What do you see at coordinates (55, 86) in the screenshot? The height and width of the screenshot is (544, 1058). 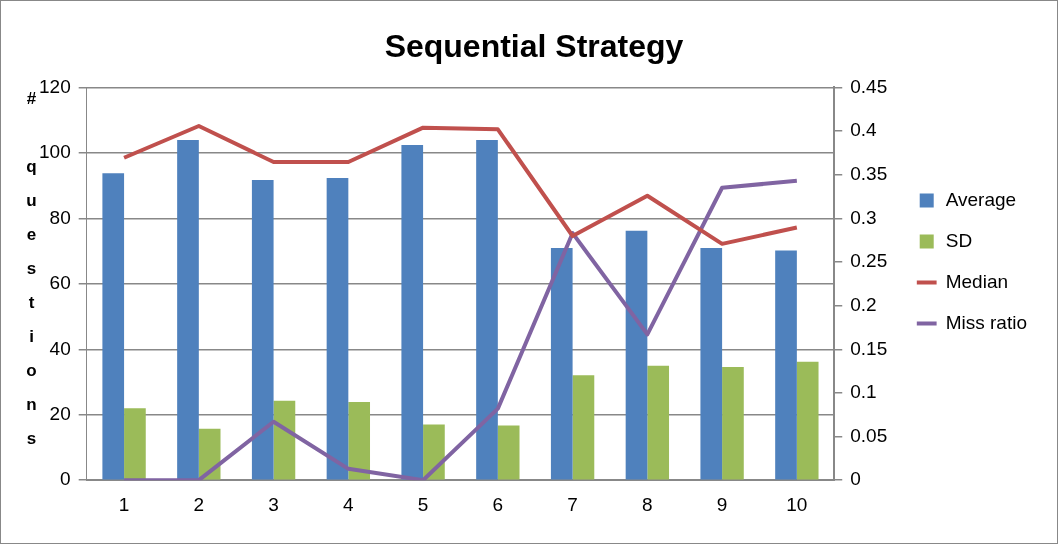 I see `y-tick-label: 120` at bounding box center [55, 86].